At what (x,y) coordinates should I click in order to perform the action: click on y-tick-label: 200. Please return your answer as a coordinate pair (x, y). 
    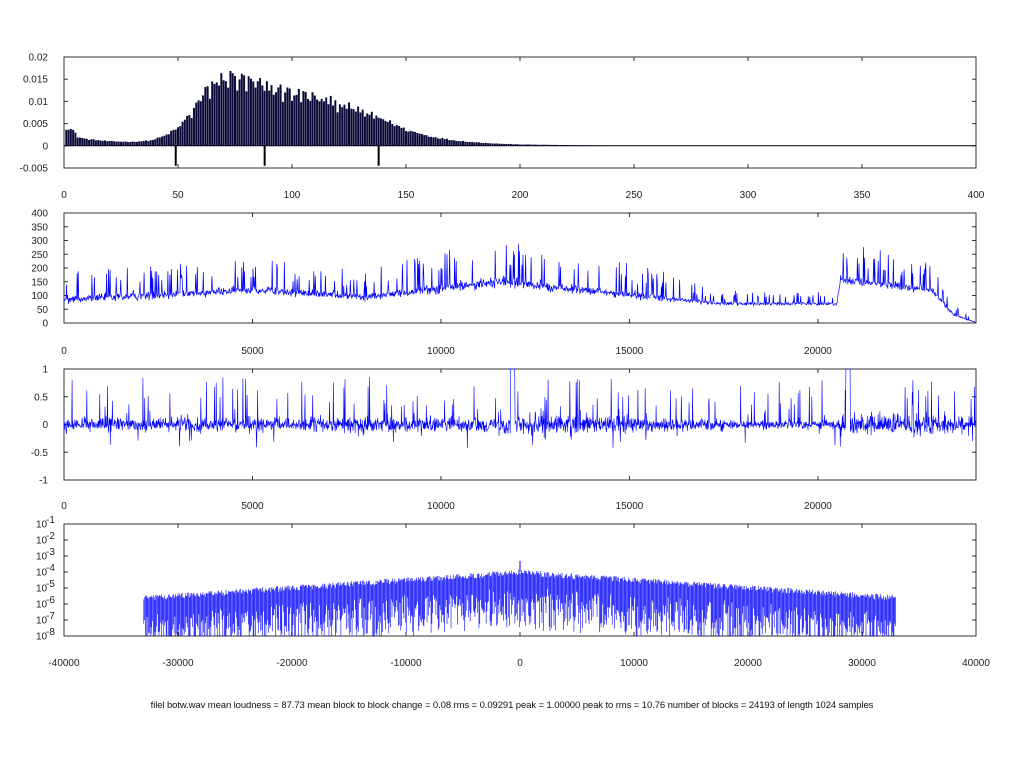
    Looking at the image, I should click on (39, 269).